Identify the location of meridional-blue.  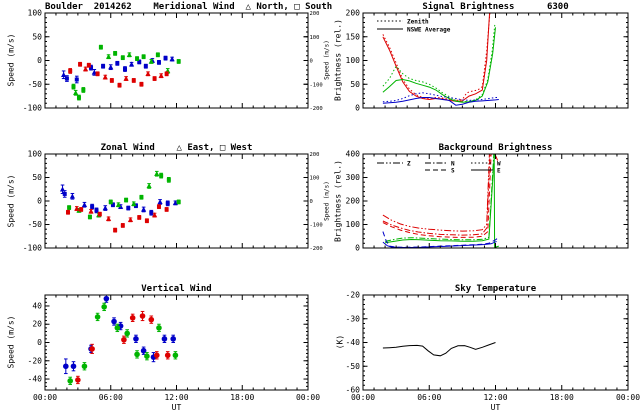
(118, 69).